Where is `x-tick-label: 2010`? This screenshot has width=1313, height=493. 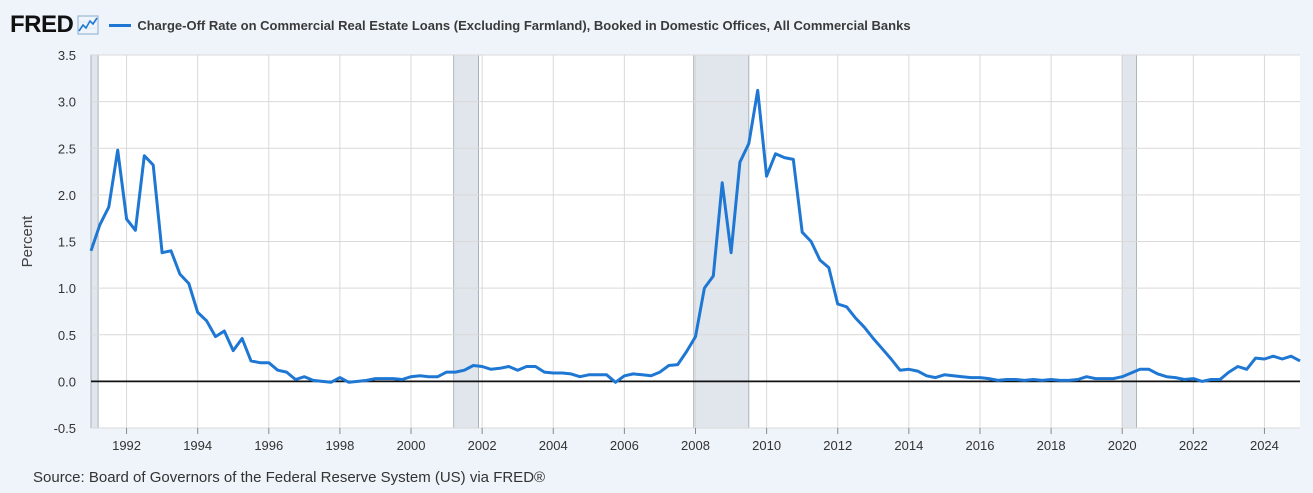 x-tick-label: 2010 is located at coordinates (766, 445).